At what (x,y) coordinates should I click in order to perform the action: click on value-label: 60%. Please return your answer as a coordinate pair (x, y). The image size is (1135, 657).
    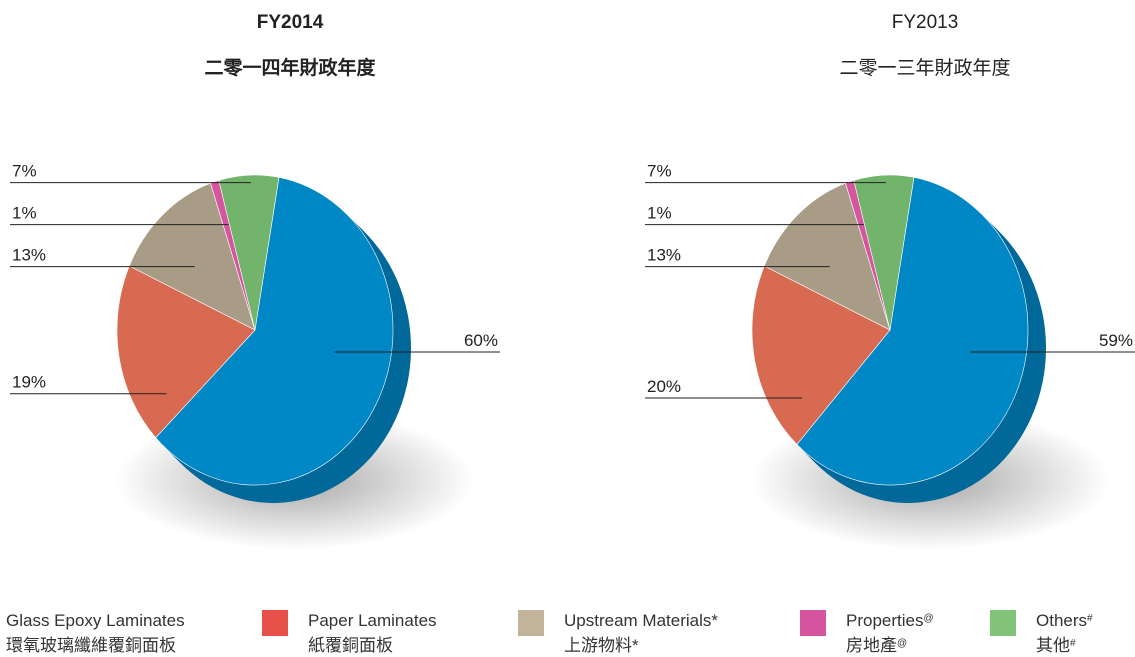
    Looking at the image, I should click on (481, 340).